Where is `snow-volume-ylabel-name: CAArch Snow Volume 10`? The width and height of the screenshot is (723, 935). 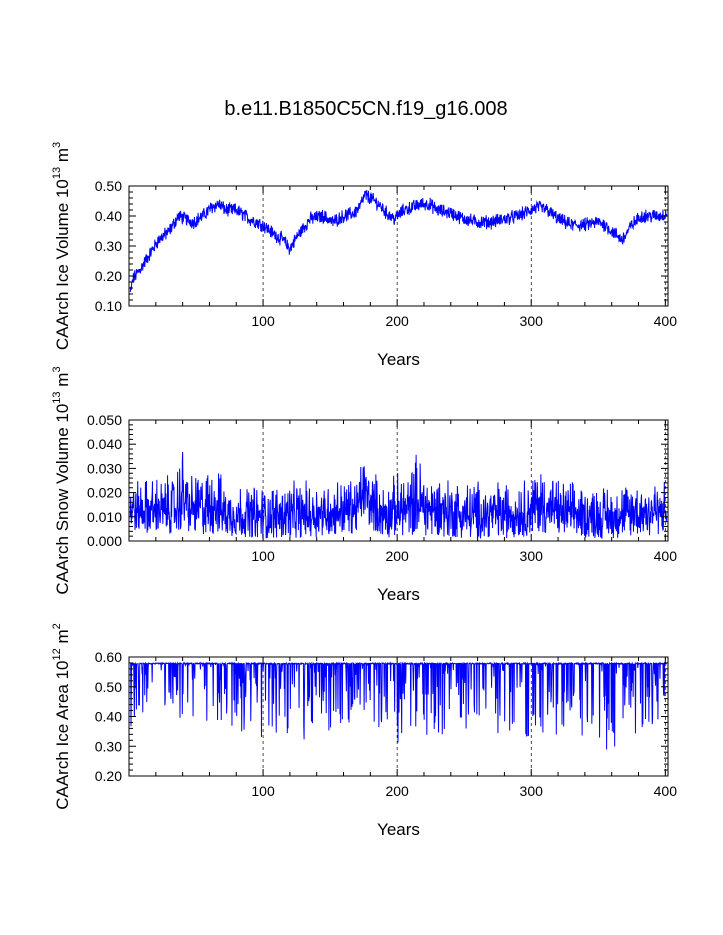 snow-volume-ylabel-name: CAArch Snow Volume 10 is located at coordinates (62, 499).